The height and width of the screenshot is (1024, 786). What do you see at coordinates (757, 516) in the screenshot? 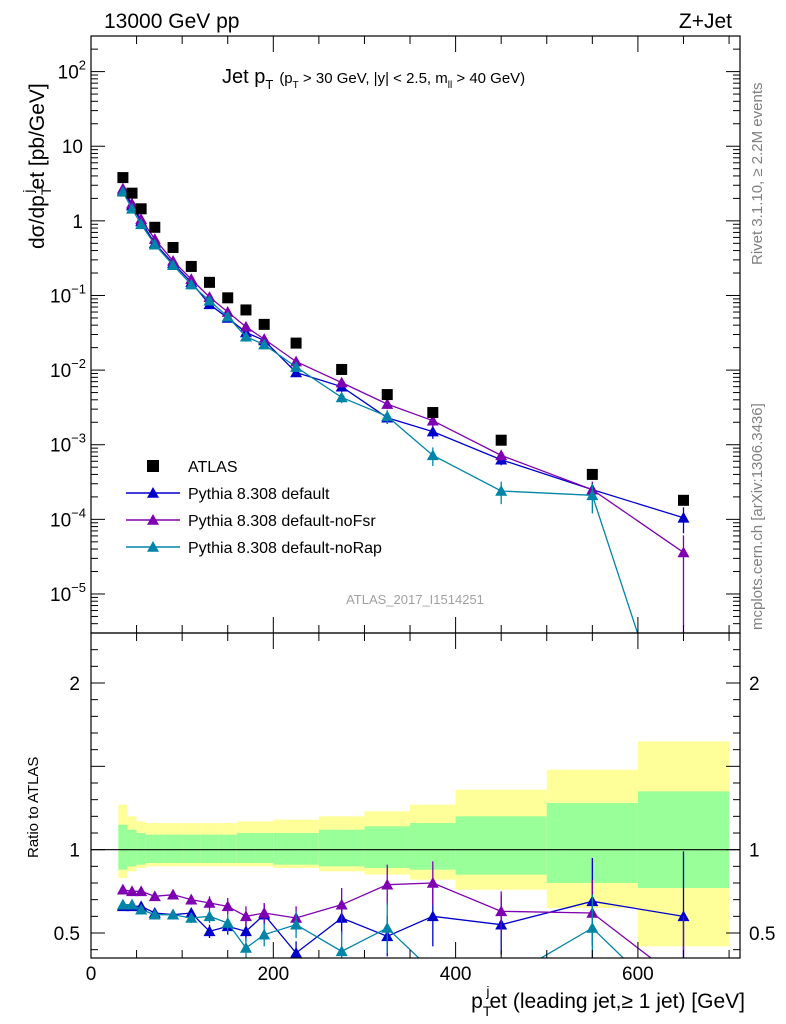
I see `mcplots-label: mcplots.cern.ch [arXiv:1306.3436]` at bounding box center [757, 516].